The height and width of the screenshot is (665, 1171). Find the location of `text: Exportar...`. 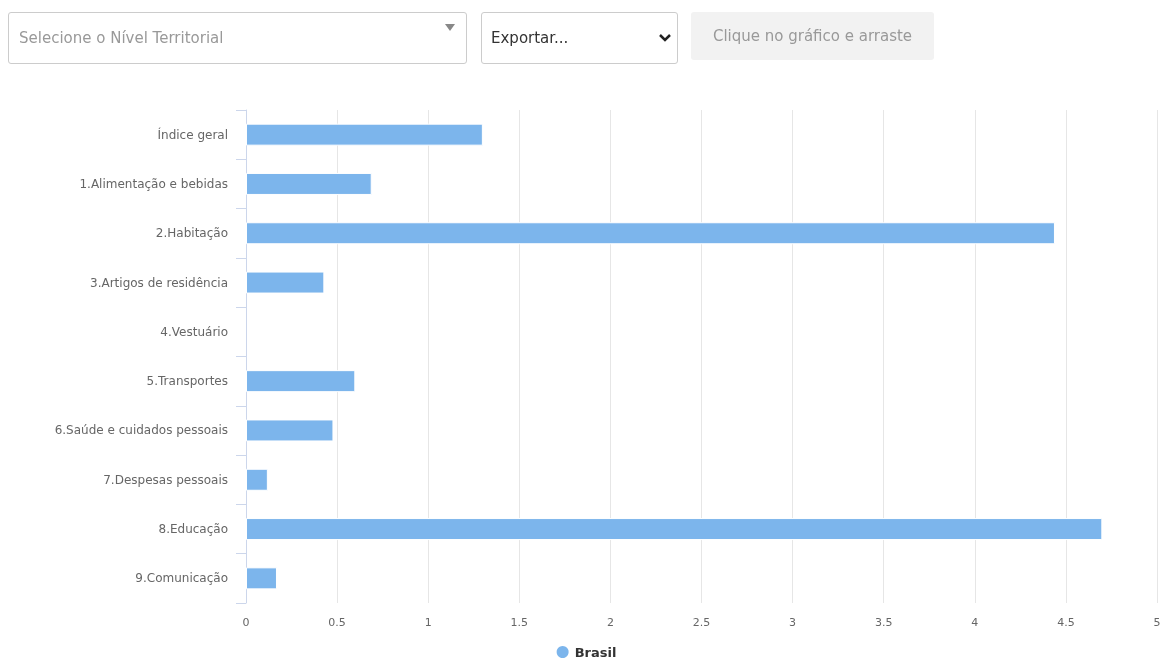

text: Exportar... is located at coordinates (579, 38).